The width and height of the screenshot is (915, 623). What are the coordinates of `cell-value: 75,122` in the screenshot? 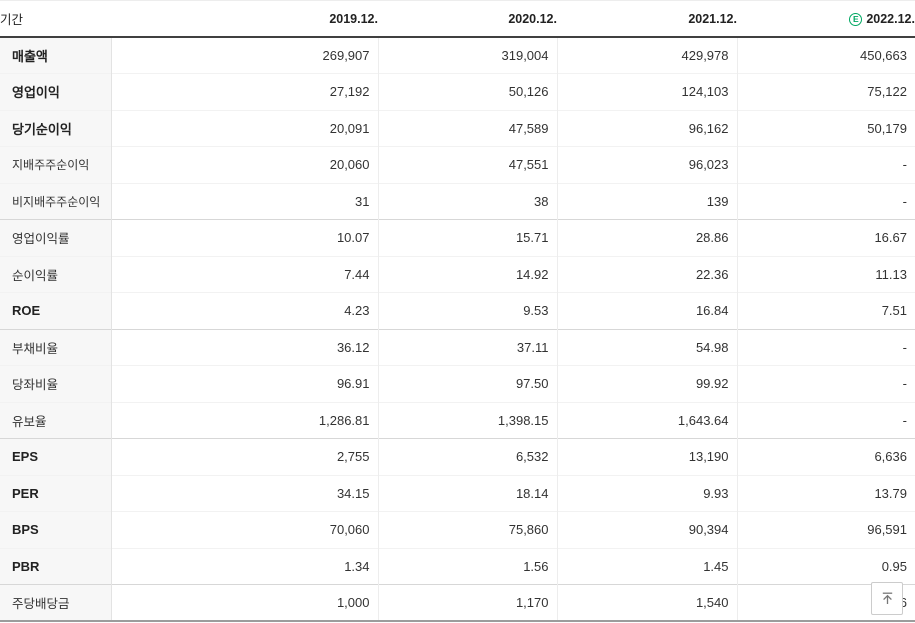 It's located at (825, 91).